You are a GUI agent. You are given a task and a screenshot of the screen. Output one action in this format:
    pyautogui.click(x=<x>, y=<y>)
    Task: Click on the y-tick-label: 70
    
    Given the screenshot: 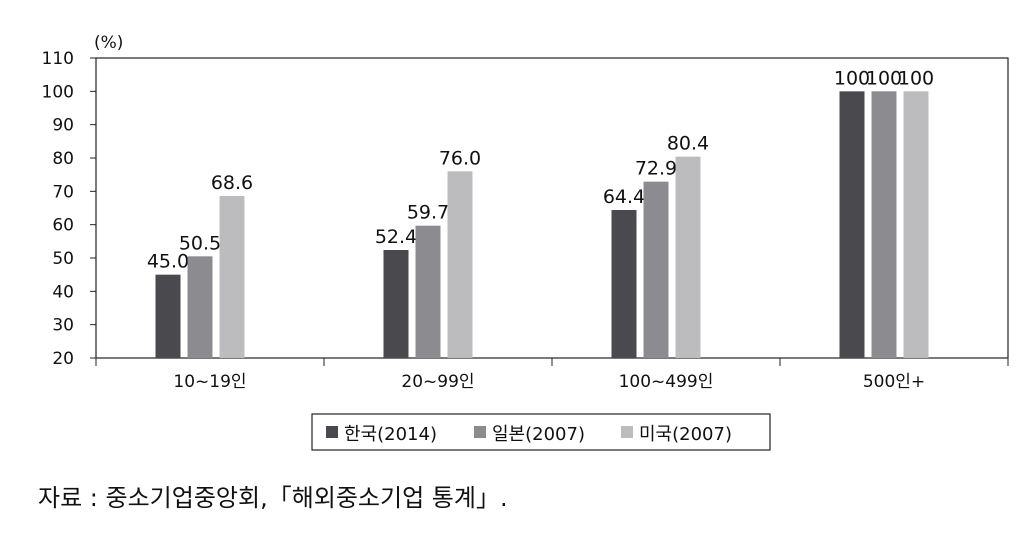 What is the action you would take?
    pyautogui.click(x=63, y=192)
    